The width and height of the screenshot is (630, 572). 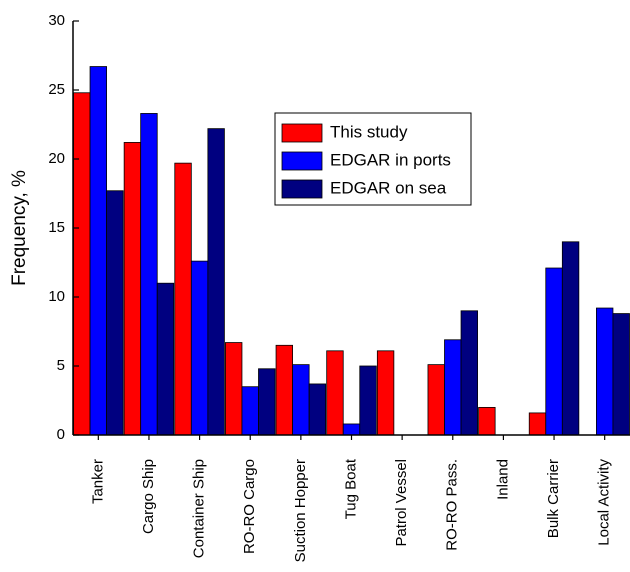 I want to click on x-tick-label: RO-RO Cargo, so click(x=249, y=506).